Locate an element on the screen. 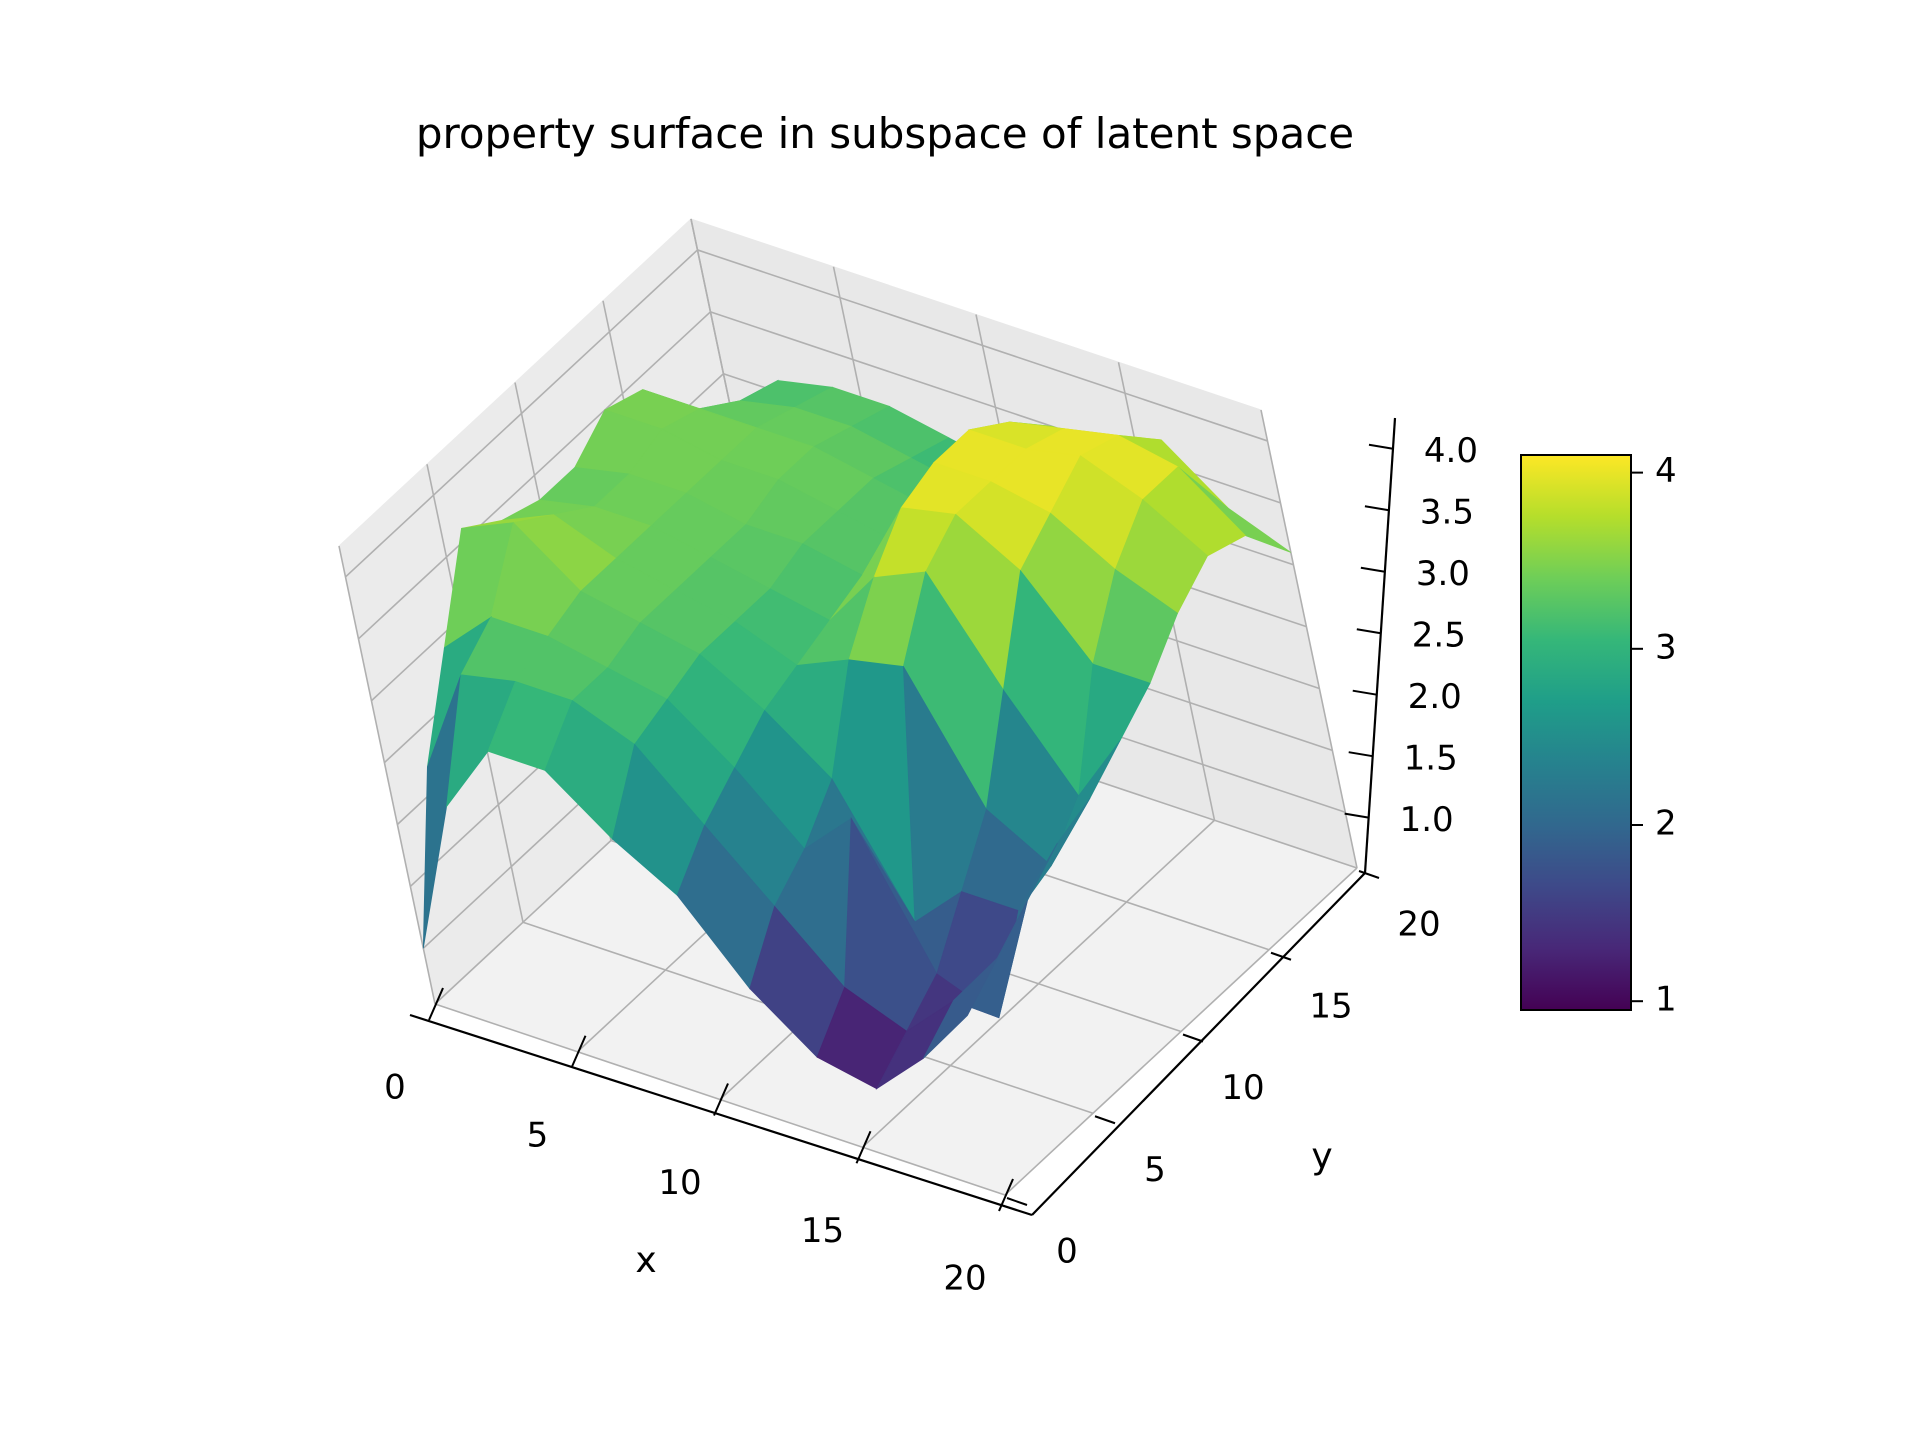  x-tick-label: 10 is located at coordinates (679, 1183).